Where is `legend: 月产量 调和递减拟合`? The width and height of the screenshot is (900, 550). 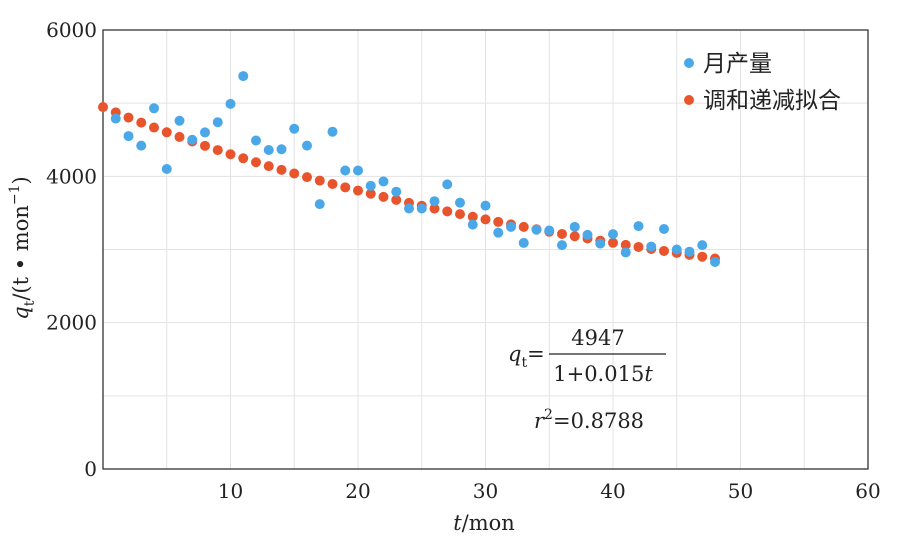
legend: 月产量 调和递减拟合 is located at coordinates (762, 82).